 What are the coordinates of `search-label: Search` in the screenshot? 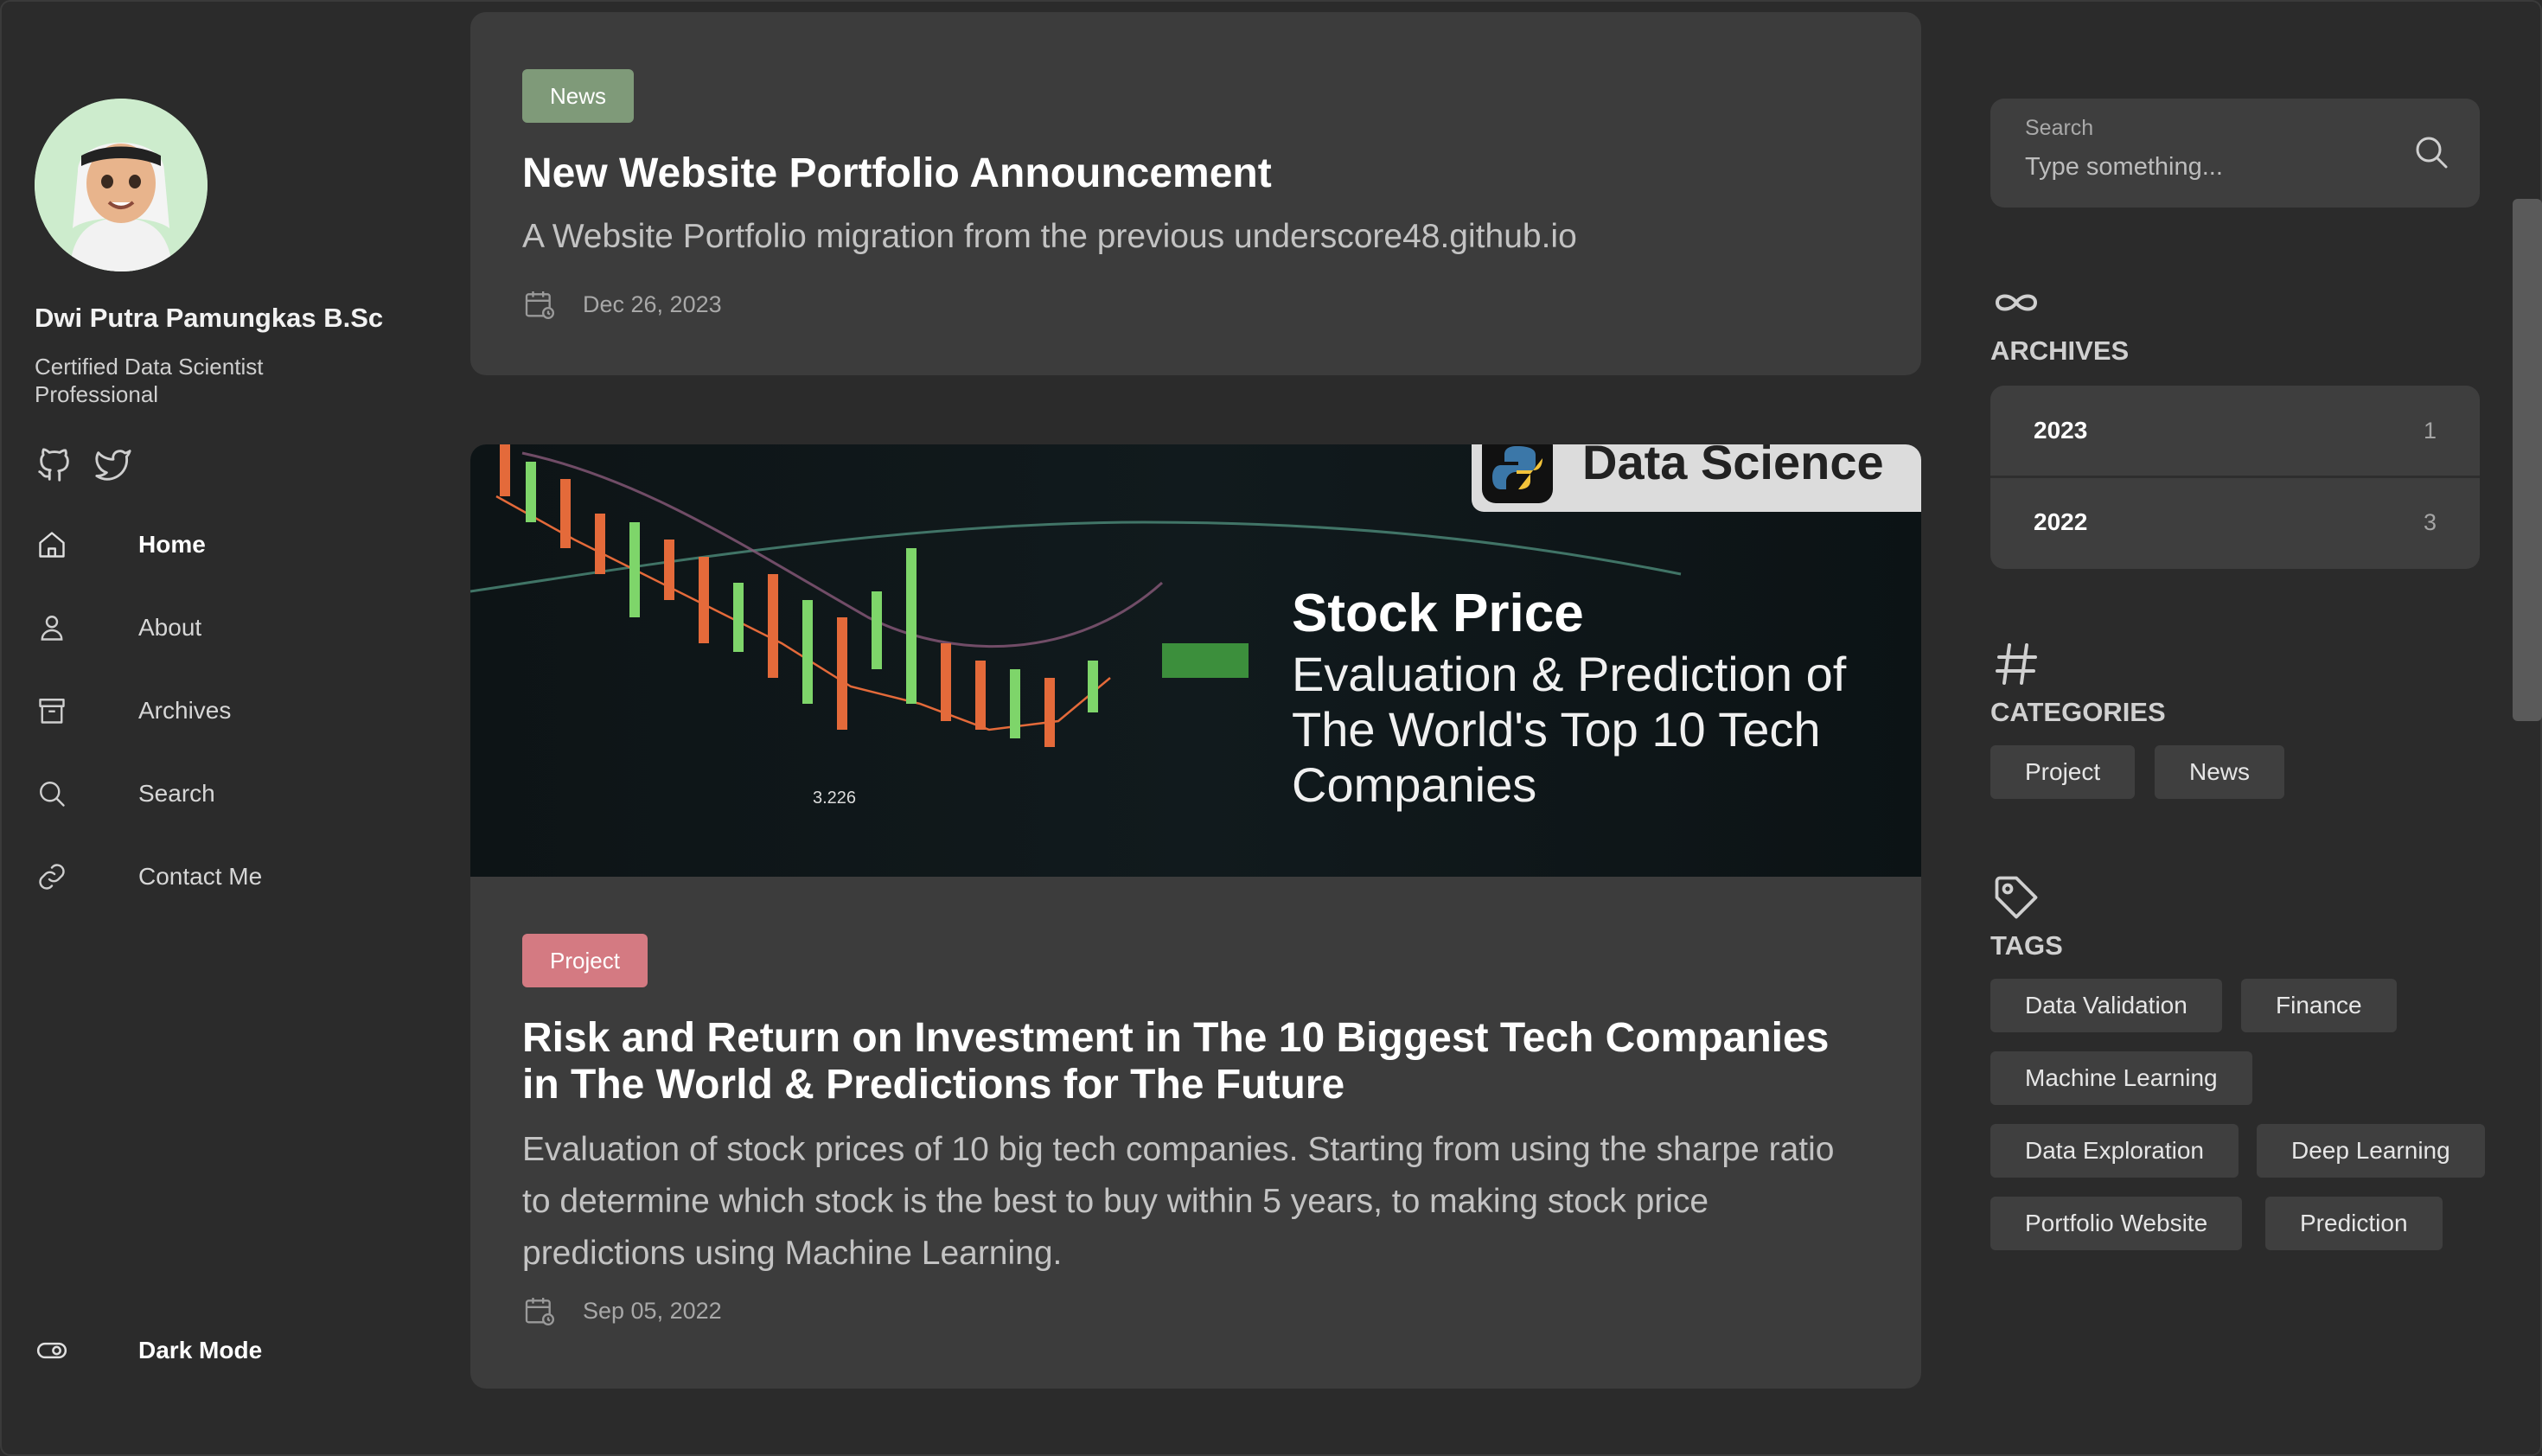 It's located at (2059, 128).